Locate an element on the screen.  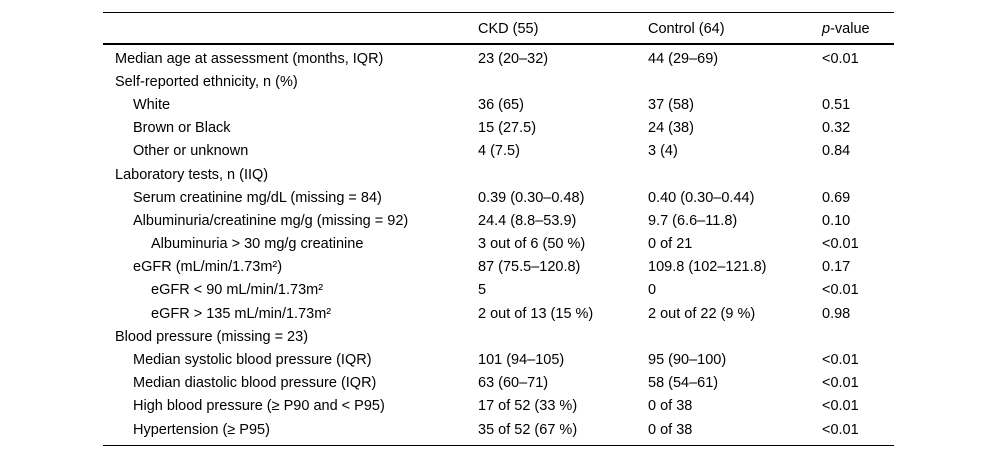
table-row: Self-reported ethnicity, n (%) is located at coordinates (498, 81).